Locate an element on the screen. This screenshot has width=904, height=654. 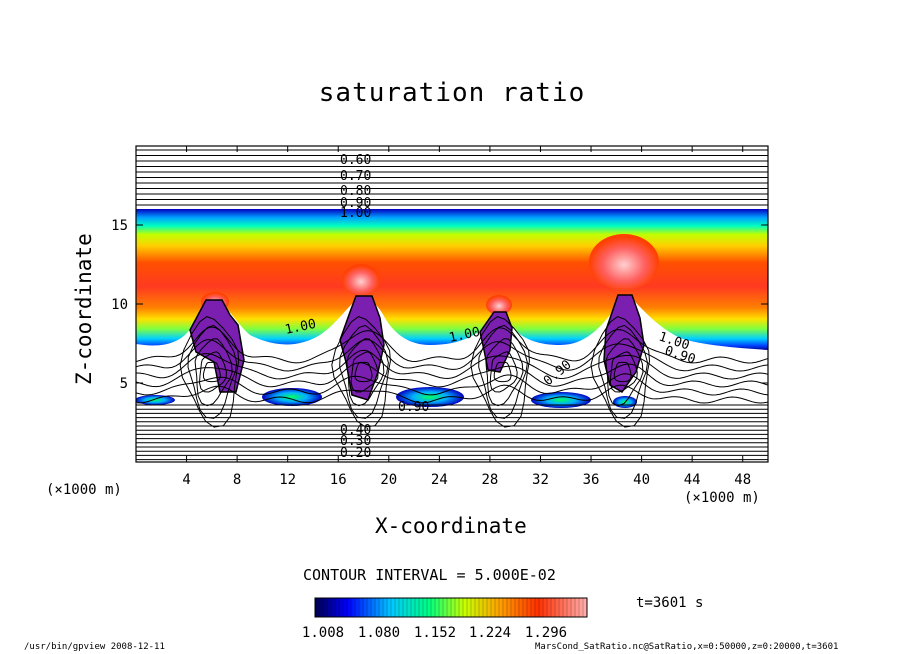
x-tick-label: 32 is located at coordinates (540, 480).